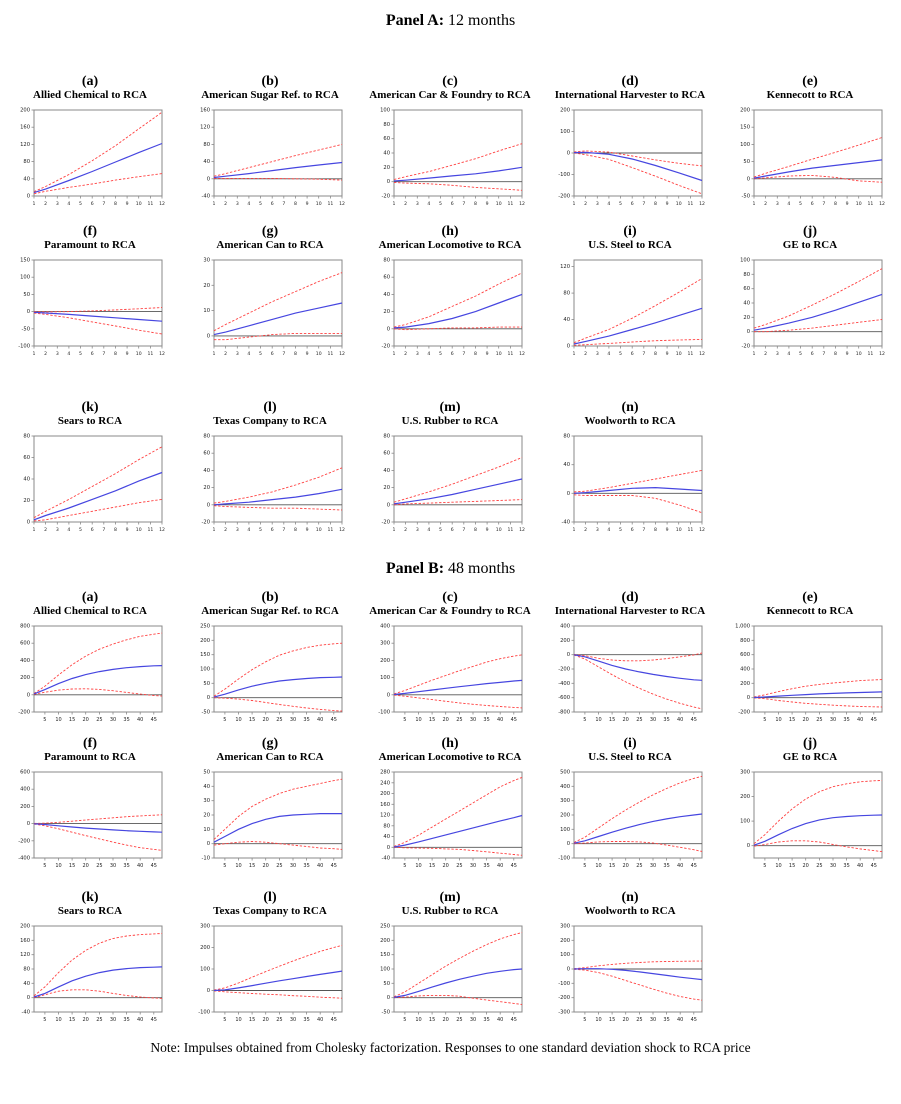 This screenshot has width=901, height=1104. Describe the element at coordinates (90, 421) in the screenshot. I see `chart-title: Sears to RCA` at that location.